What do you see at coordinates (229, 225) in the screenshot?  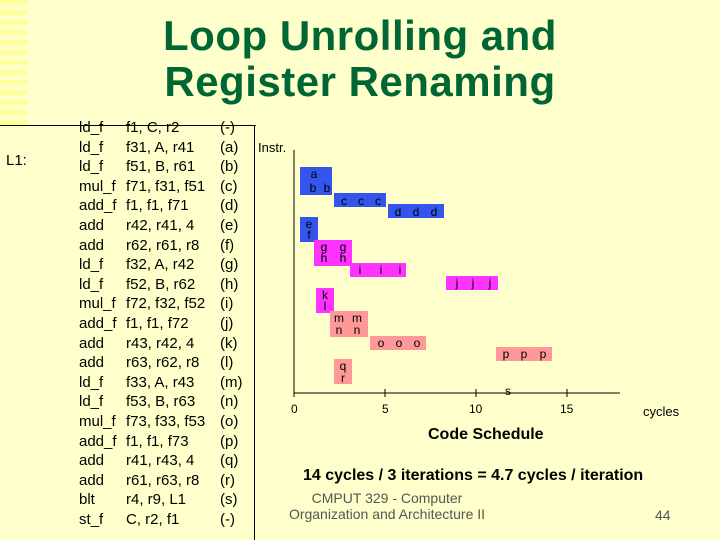 I see `code-tag: (e)` at bounding box center [229, 225].